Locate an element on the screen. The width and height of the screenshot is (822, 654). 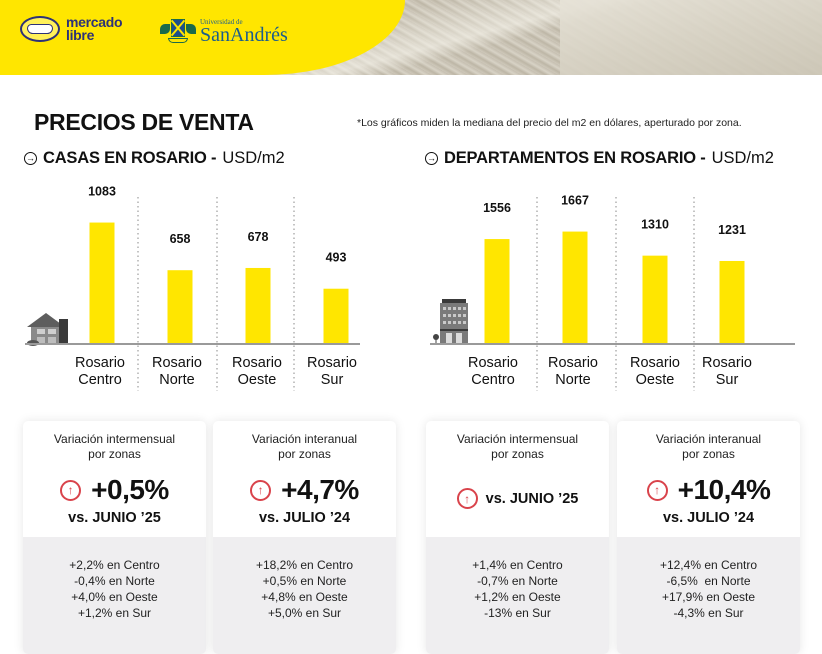
zone-line-sur: -4,3% en Sur is located at coordinates (708, 613).